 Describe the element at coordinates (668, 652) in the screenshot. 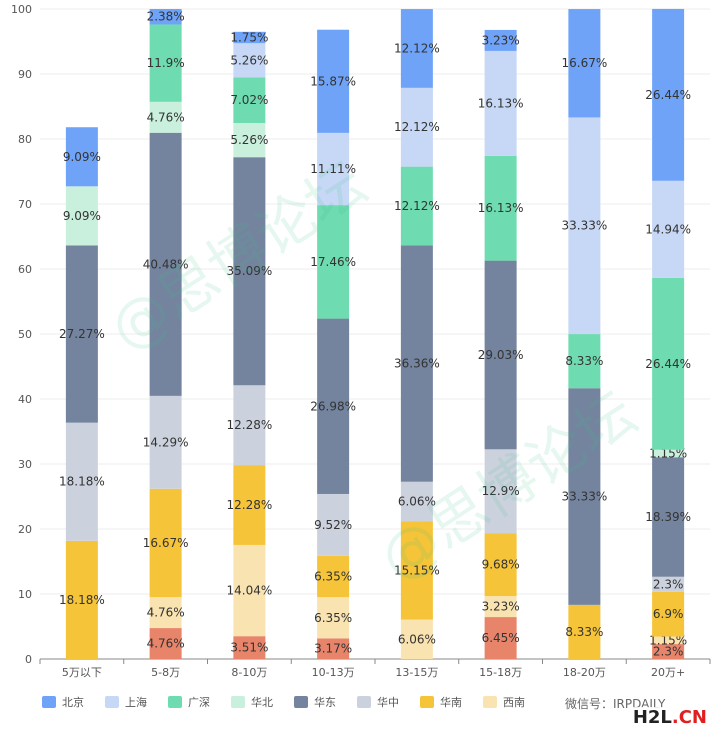

I see `data-label: 2.3%` at that location.